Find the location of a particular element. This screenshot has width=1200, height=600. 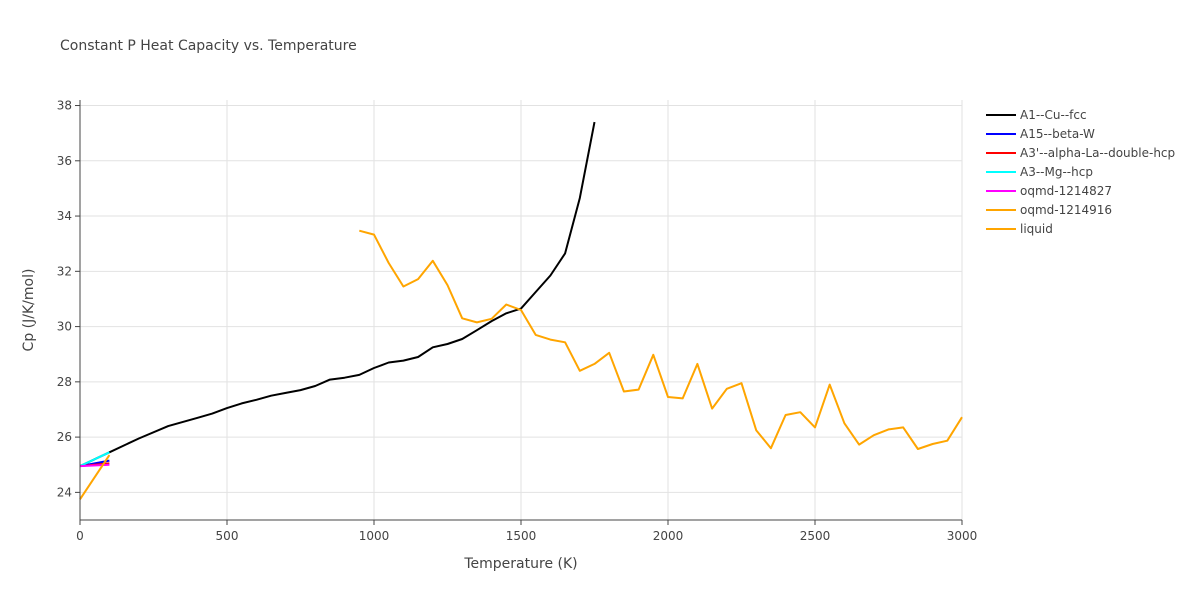

legend-label: A3'--alpha-La--double-hcp is located at coordinates (1097, 153).